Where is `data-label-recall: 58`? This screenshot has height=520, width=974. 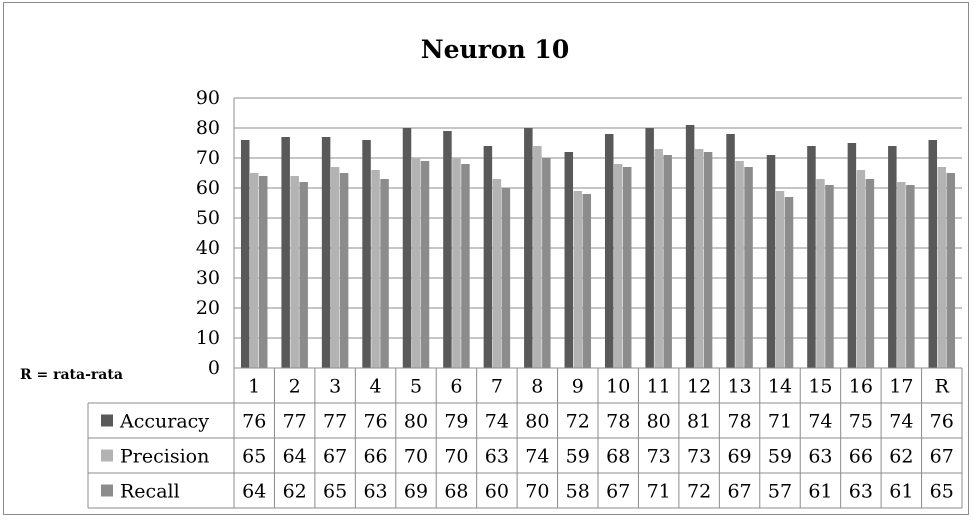 data-label-recall: 58 is located at coordinates (578, 492).